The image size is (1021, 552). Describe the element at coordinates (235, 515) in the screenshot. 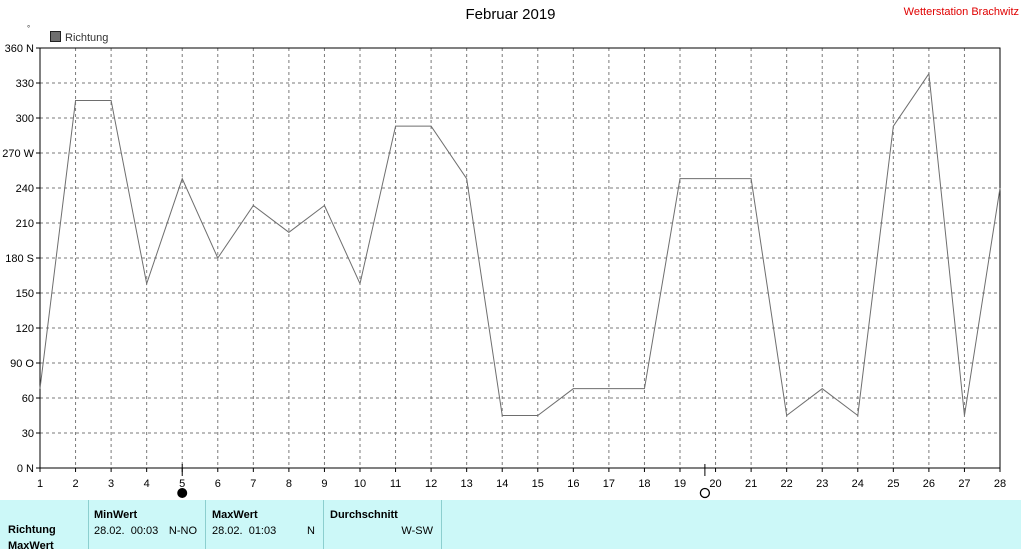

I see `summary-max-header: MaxWert` at that location.